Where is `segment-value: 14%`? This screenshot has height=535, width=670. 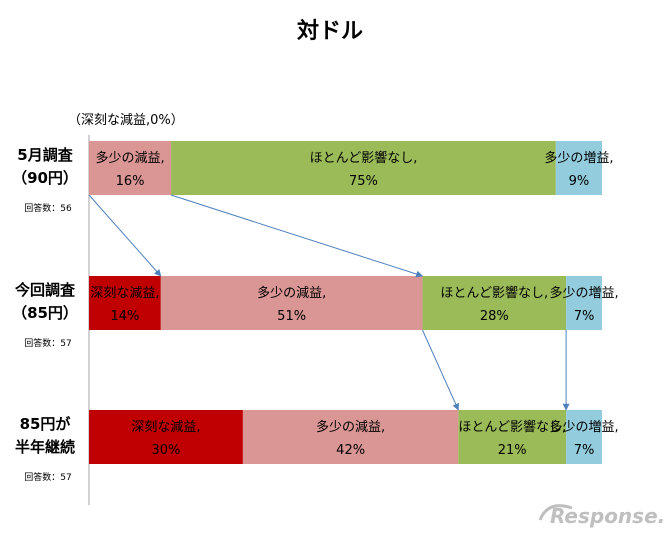 segment-value: 14% is located at coordinates (124, 316).